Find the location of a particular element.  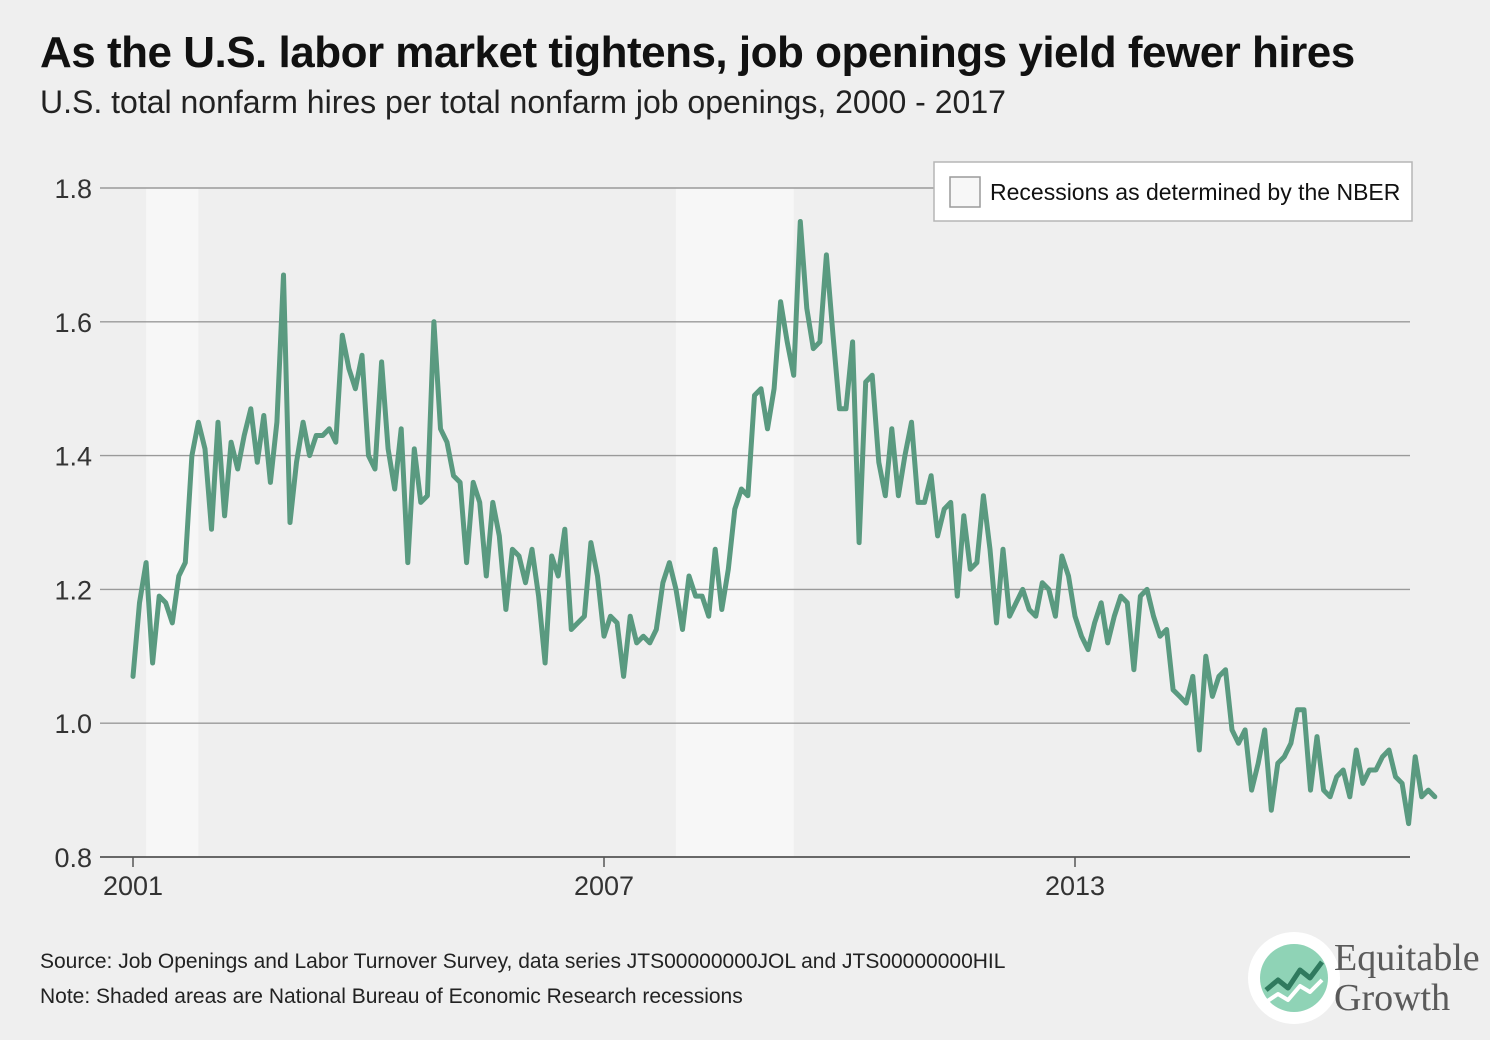

logo-badge is located at coordinates (1294, 978).